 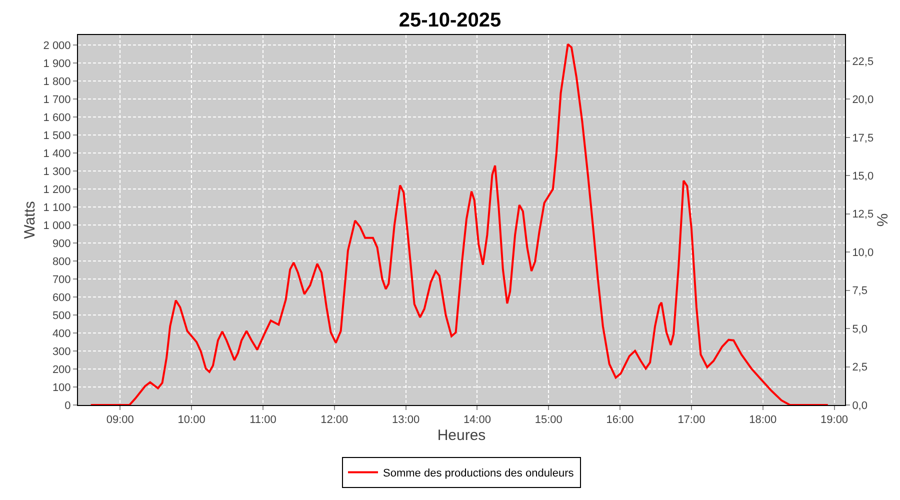 I want to click on y-tick-label: 200, so click(x=61, y=370).